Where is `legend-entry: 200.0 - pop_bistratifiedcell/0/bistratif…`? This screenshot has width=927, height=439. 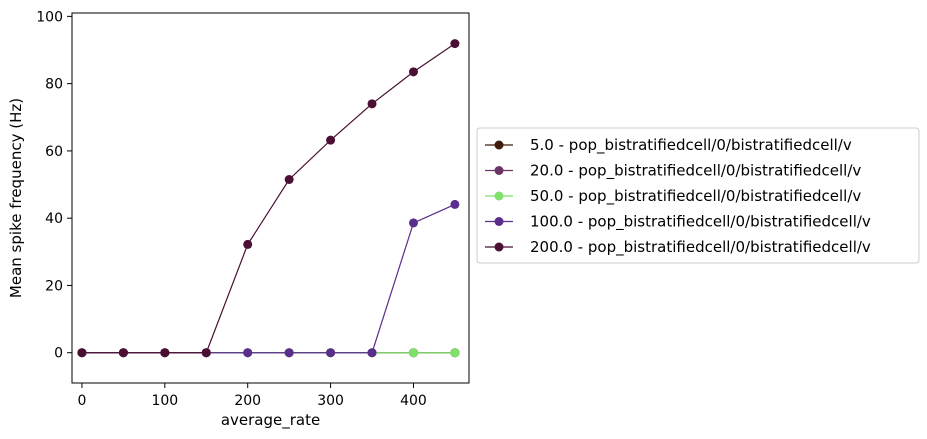
legend-entry: 200.0 - pop_bistratifiedcell/0/bistratif… is located at coordinates (678, 247).